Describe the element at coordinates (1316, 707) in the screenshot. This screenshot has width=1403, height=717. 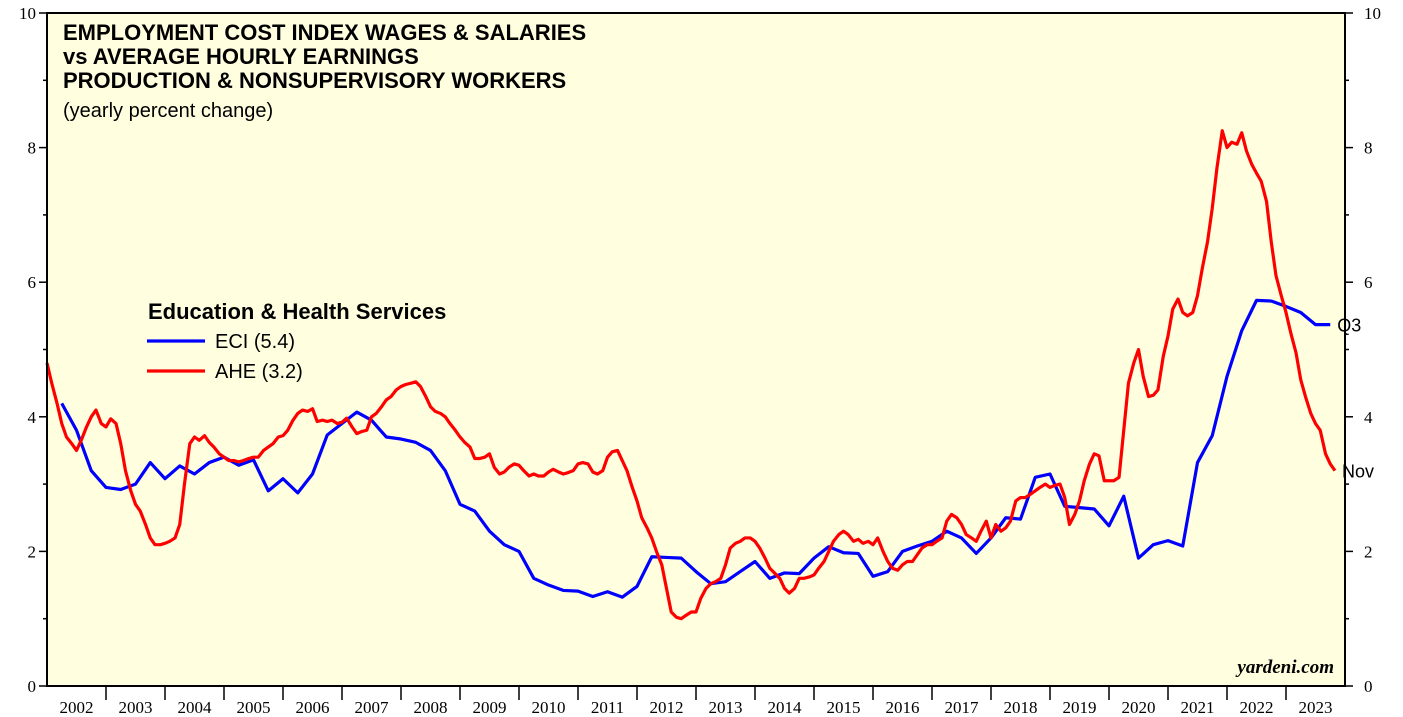
I see `x-tick-label: 2023` at that location.